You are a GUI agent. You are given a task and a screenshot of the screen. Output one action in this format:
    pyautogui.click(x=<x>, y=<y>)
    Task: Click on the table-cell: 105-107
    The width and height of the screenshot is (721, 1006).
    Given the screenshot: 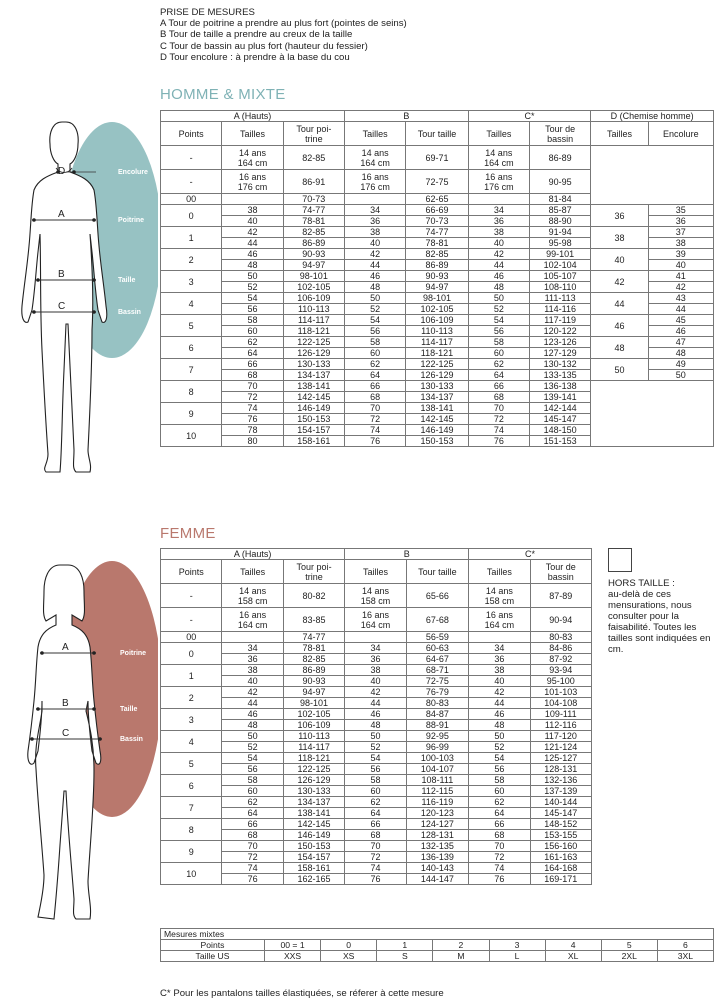 What is the action you would take?
    pyautogui.click(x=560, y=276)
    